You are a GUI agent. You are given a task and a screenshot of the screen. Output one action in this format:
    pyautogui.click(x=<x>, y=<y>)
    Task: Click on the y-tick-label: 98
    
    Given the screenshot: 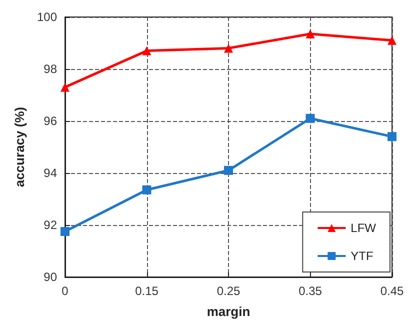 What is the action you would take?
    pyautogui.click(x=51, y=69)
    